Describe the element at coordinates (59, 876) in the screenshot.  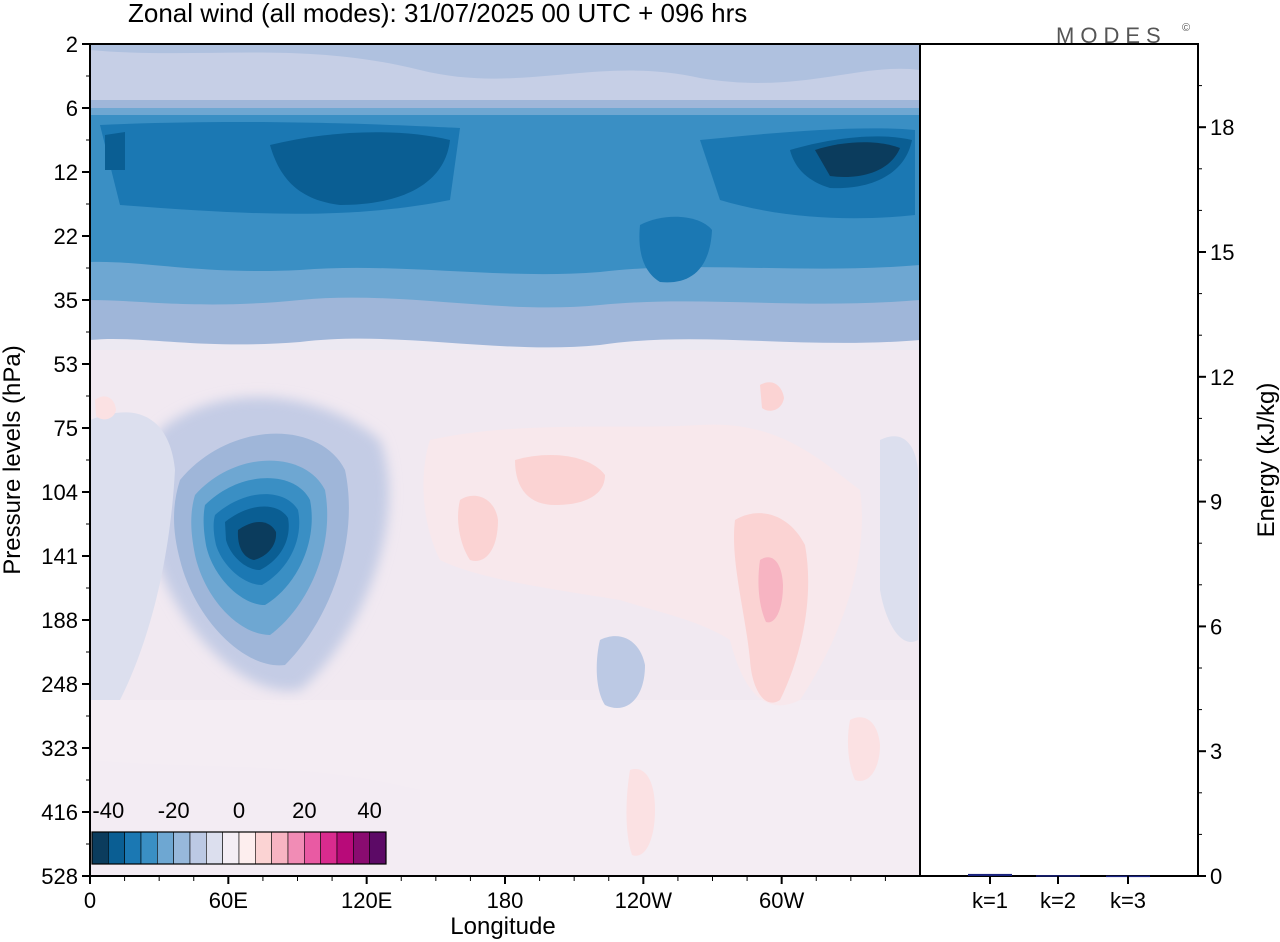
I see `y-tick-label: 528` at that location.